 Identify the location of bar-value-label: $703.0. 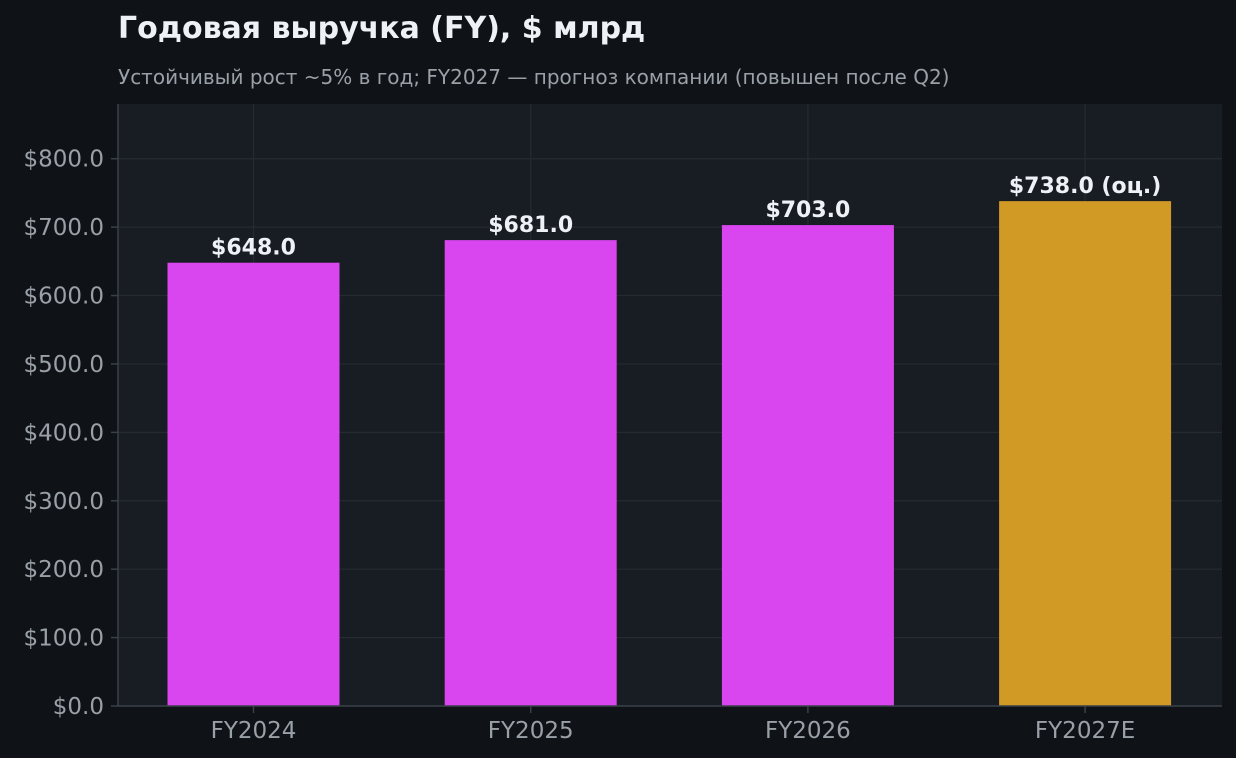
(807, 210).